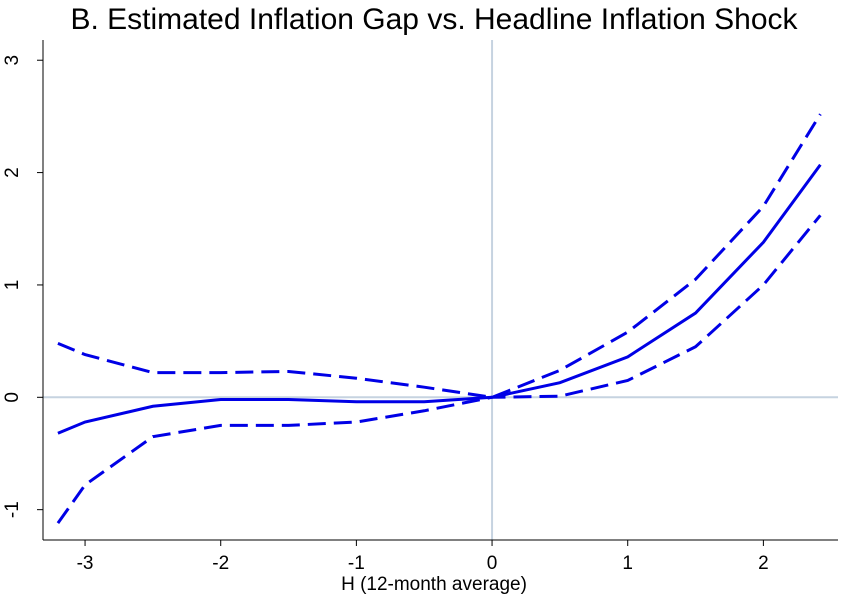  Describe the element at coordinates (492, 563) in the screenshot. I see `x-tick-label: 0` at that location.